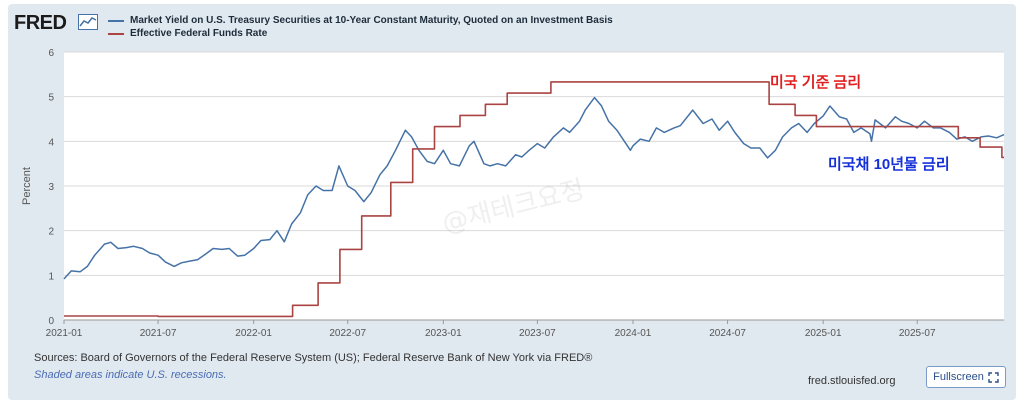  Describe the element at coordinates (51, 187) in the screenshot. I see `y-tick-label: 3` at that location.